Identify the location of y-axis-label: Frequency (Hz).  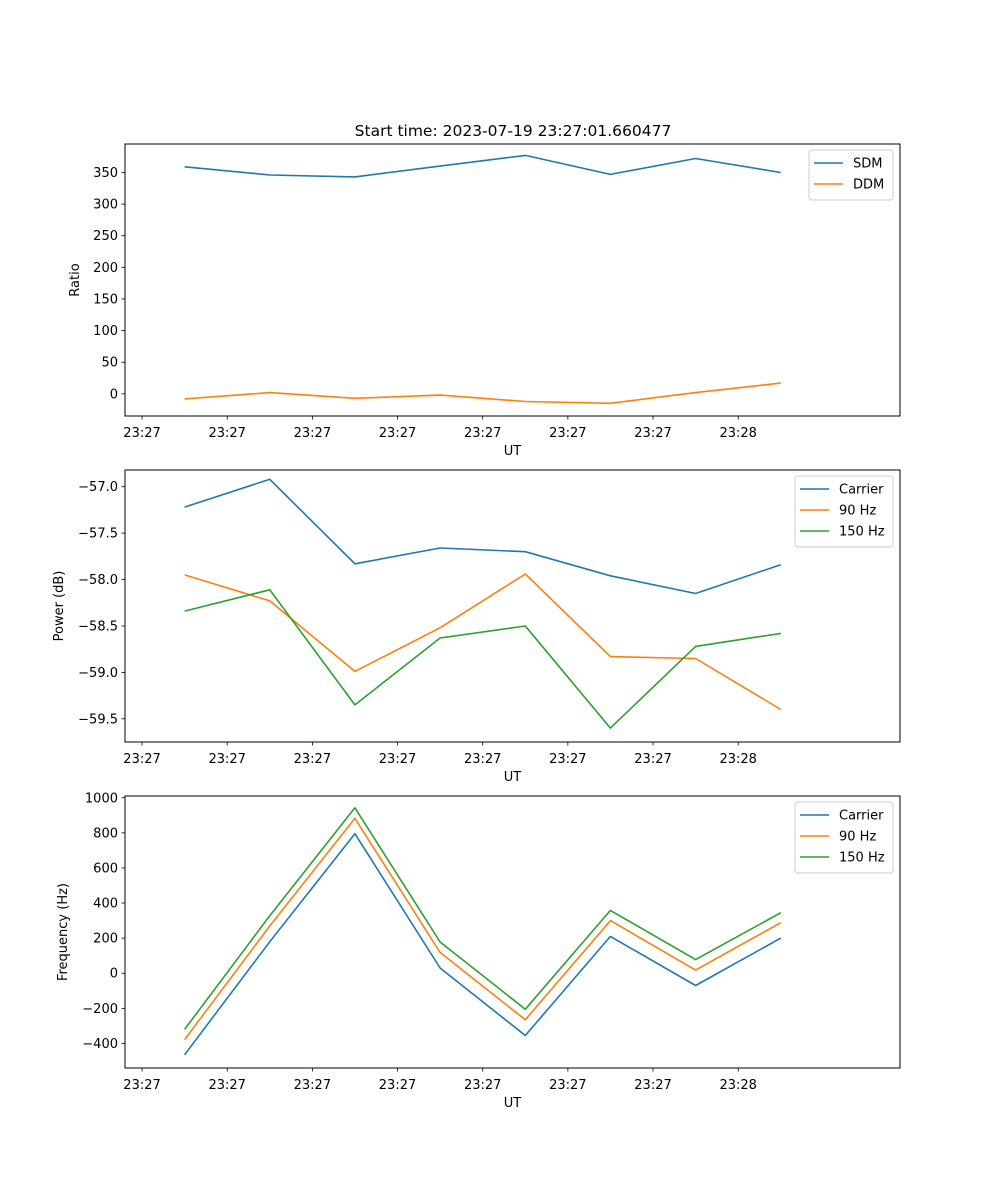
(63, 932).